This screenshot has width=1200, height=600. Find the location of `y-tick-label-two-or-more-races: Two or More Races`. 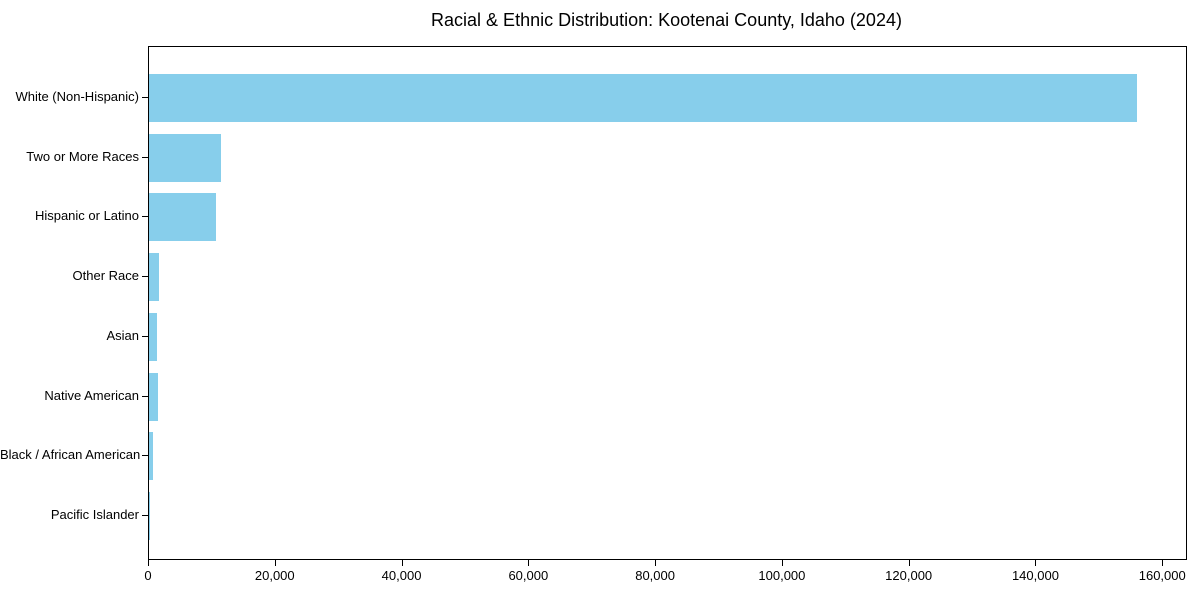

y-tick-label-two-or-more-races: Two or More Races is located at coordinates (82, 156).